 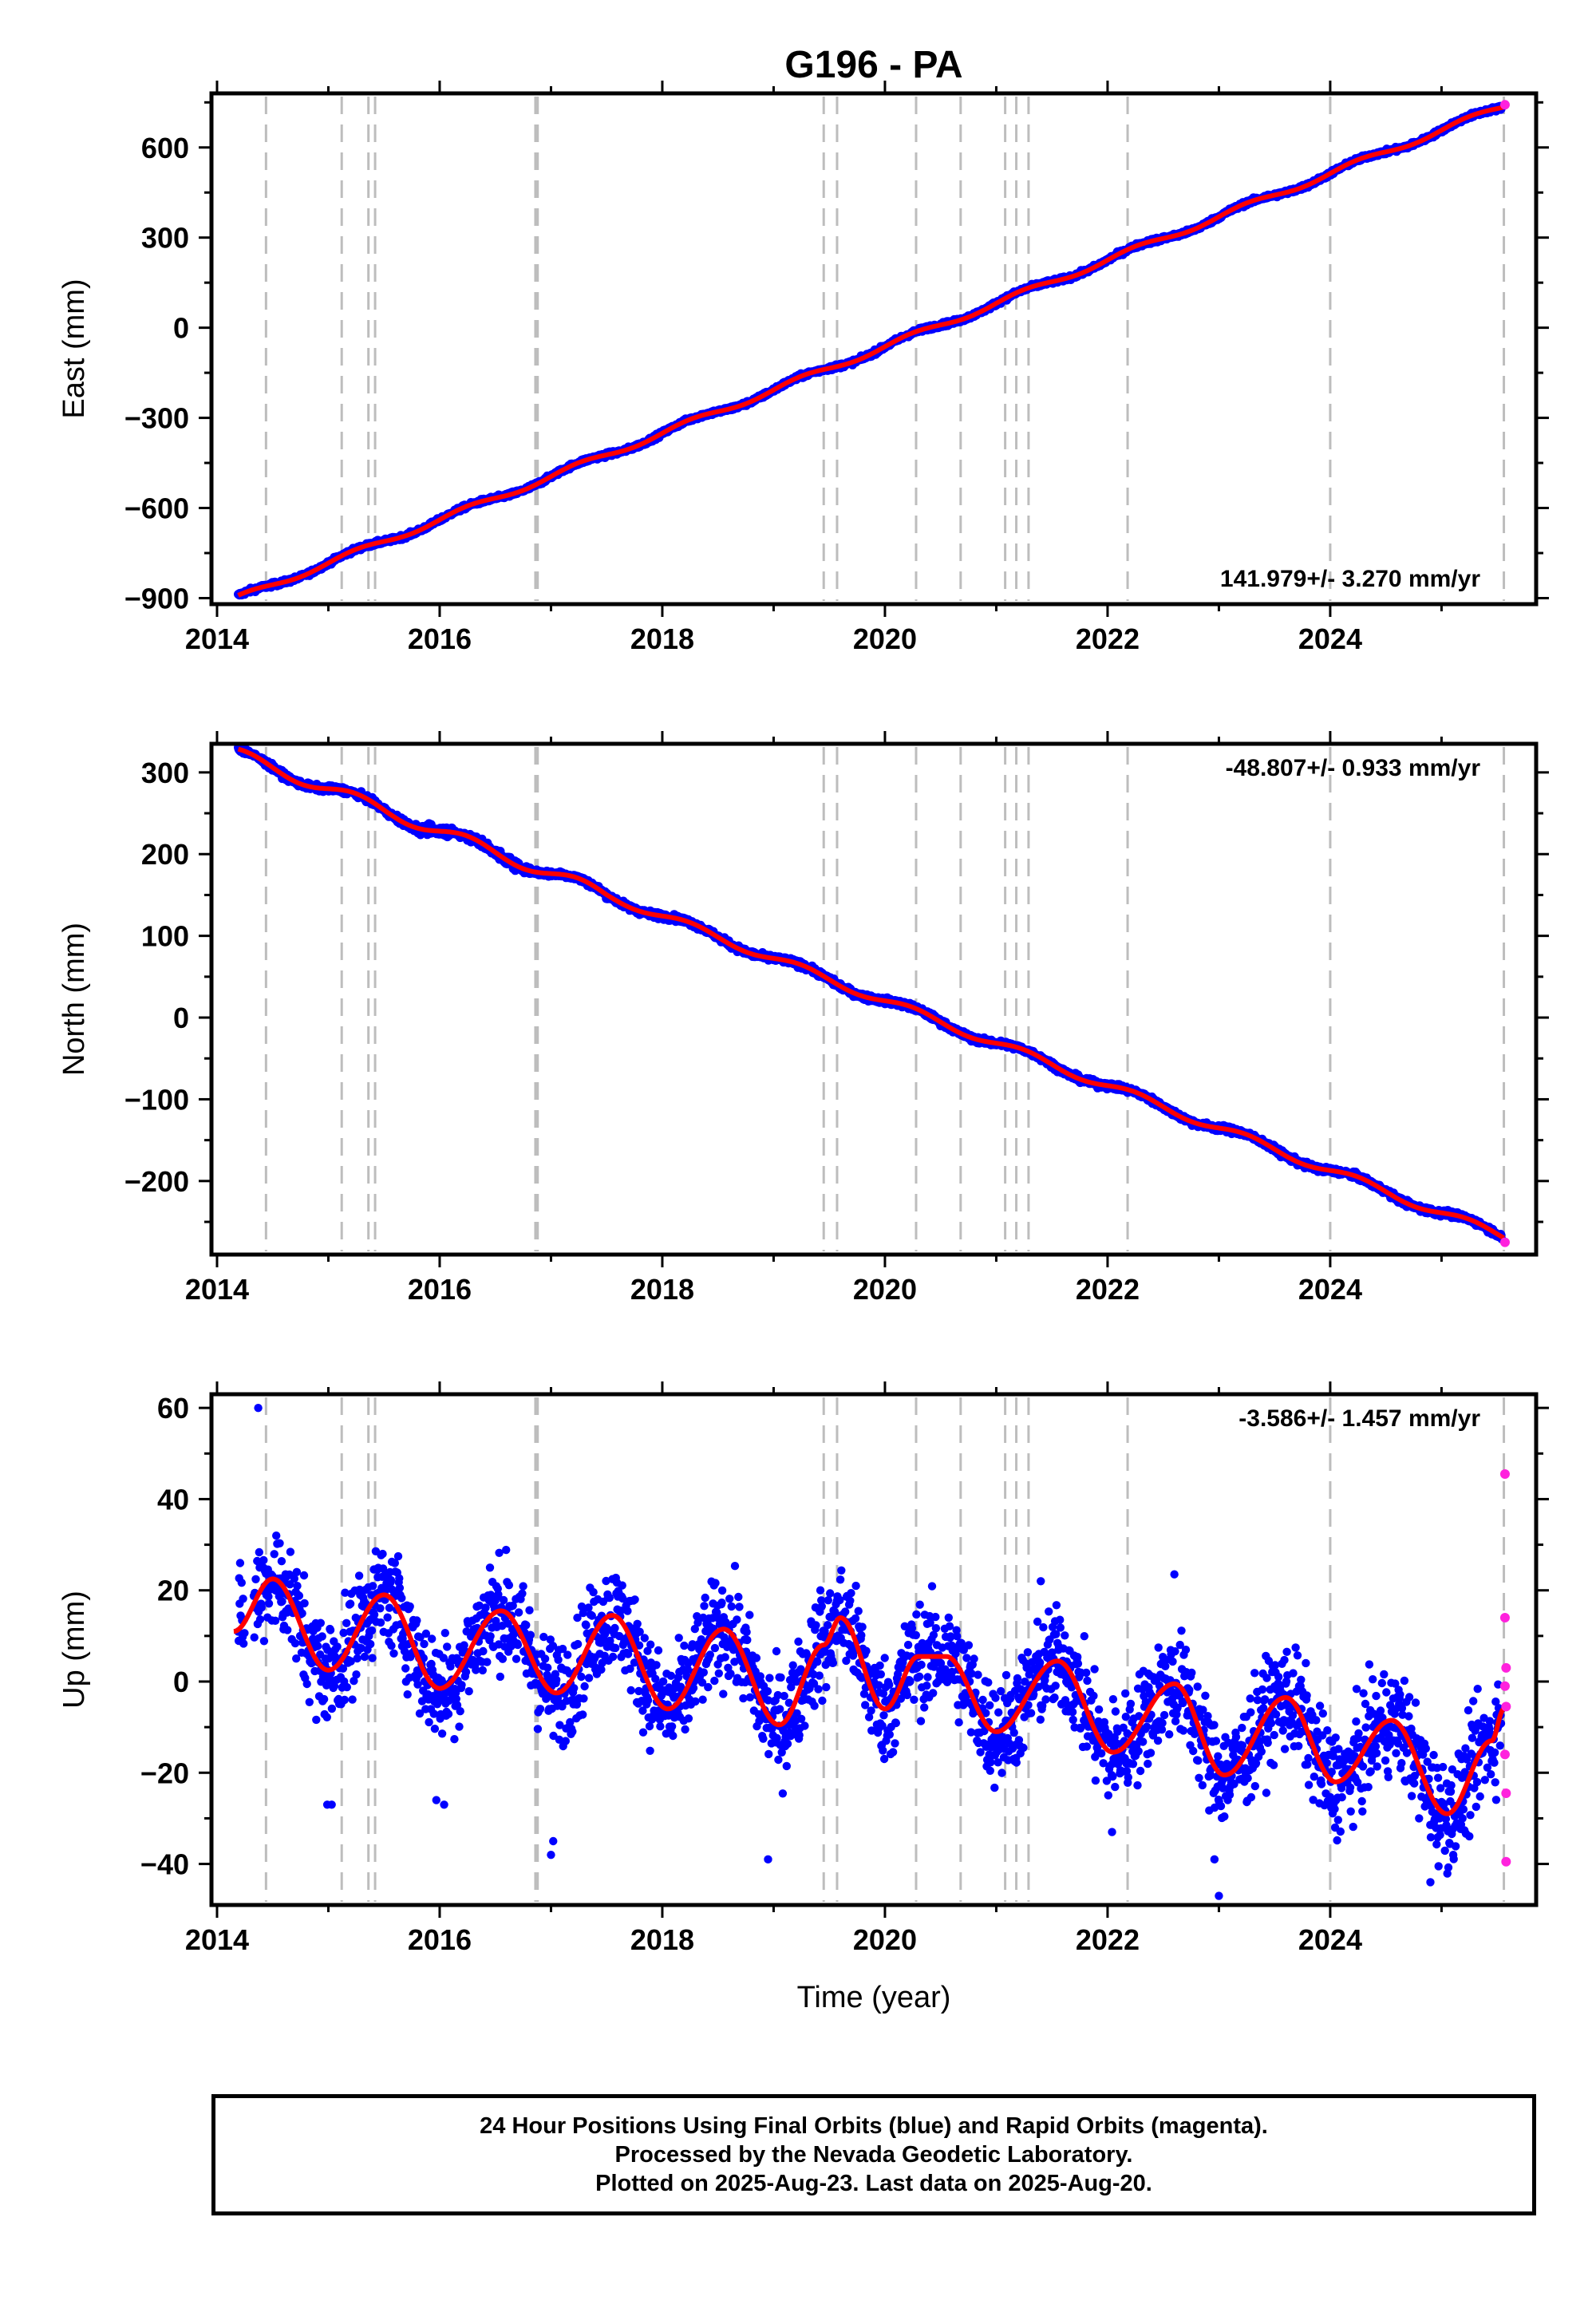 What do you see at coordinates (217, 638) in the screenshot?
I see `x-tick-label: 2014` at bounding box center [217, 638].